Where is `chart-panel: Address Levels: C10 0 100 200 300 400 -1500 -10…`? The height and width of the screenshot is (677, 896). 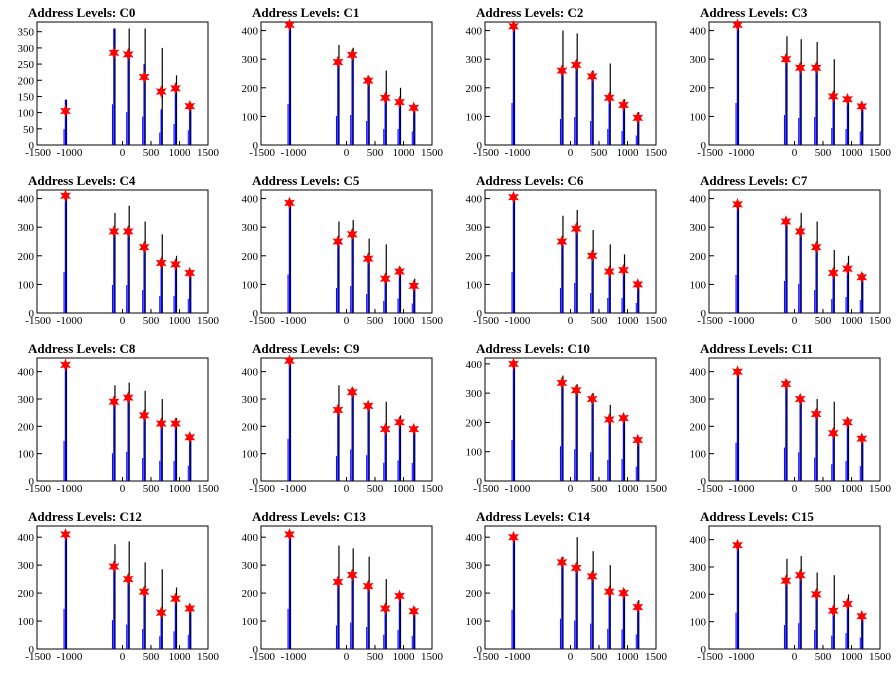
chart-panel: Address Levels: C10 0 100 200 300 400 -1500 -10… is located at coordinates (560, 422).